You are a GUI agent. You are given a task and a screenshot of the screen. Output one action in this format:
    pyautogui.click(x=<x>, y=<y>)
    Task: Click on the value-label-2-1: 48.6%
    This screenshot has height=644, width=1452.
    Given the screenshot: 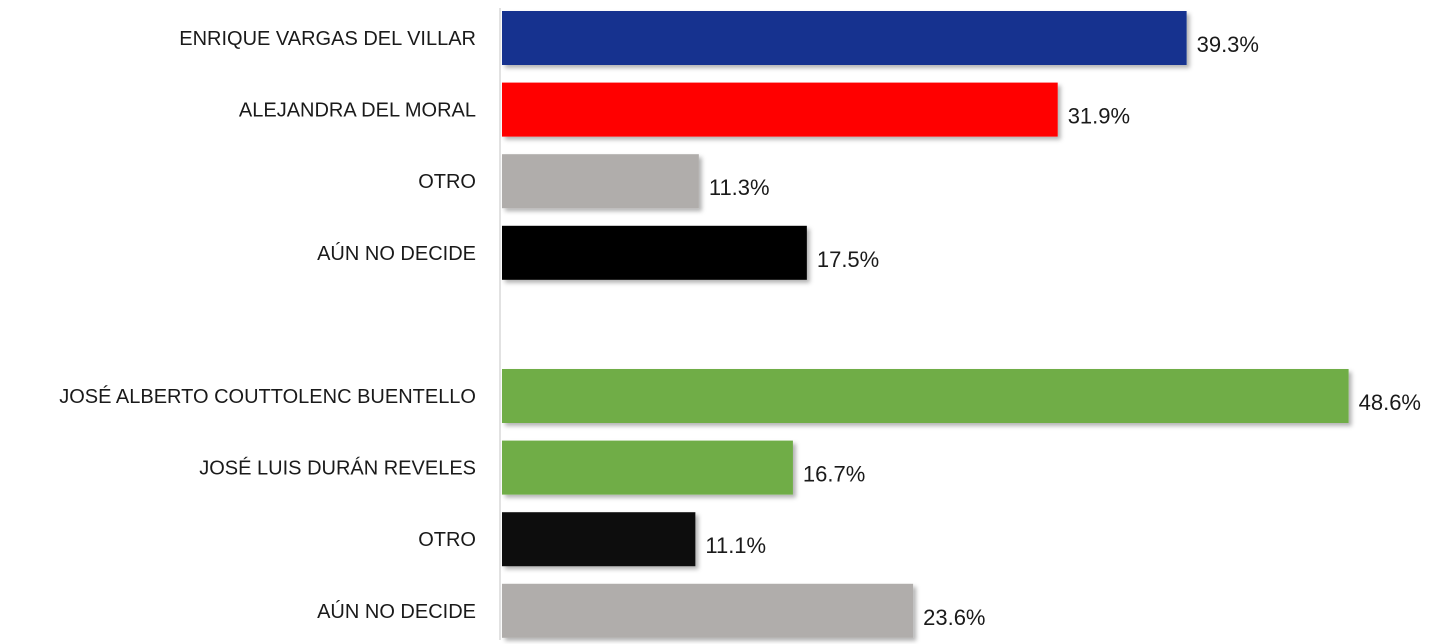 What is the action you would take?
    pyautogui.click(x=1390, y=402)
    